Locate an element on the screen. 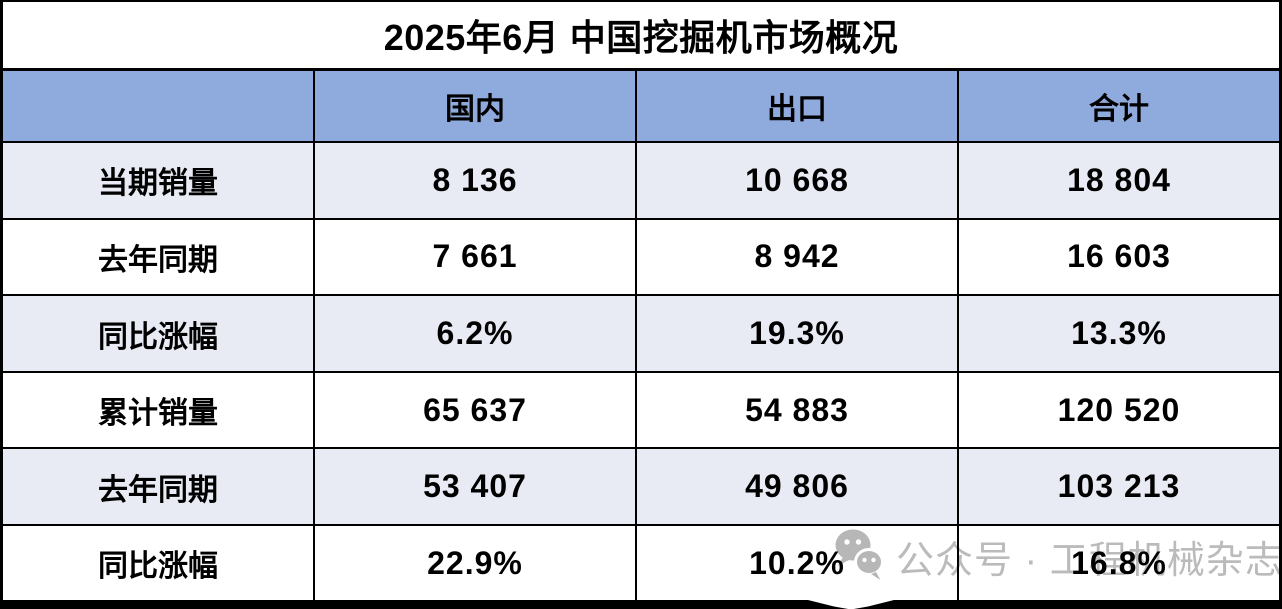 The width and height of the screenshot is (1282, 609). column-header-export: 出口 is located at coordinates (797, 107).